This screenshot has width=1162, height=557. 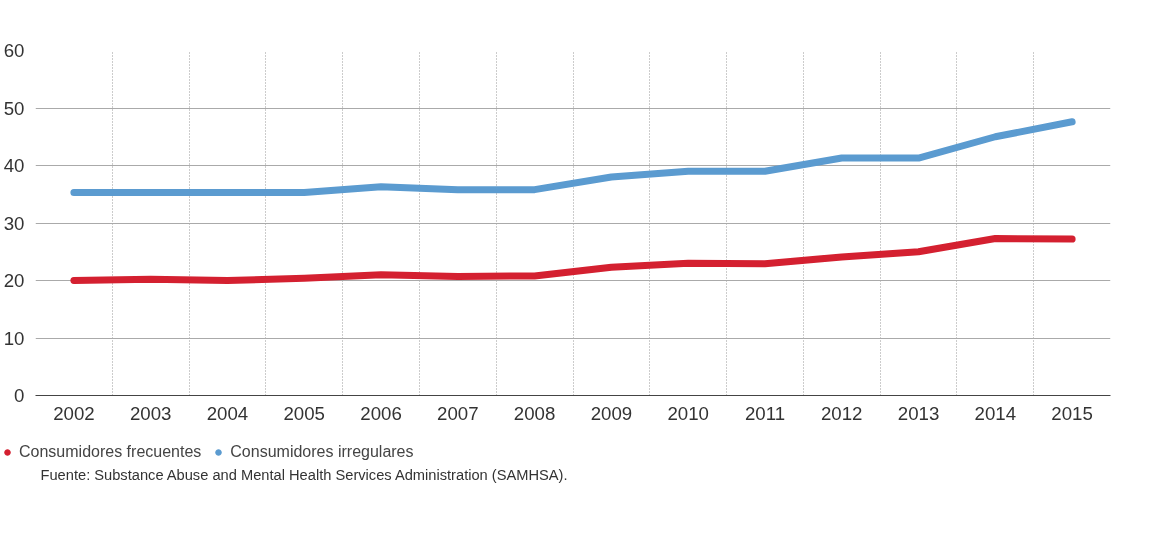 I want to click on y-tick-label: 30, so click(x=14, y=223).